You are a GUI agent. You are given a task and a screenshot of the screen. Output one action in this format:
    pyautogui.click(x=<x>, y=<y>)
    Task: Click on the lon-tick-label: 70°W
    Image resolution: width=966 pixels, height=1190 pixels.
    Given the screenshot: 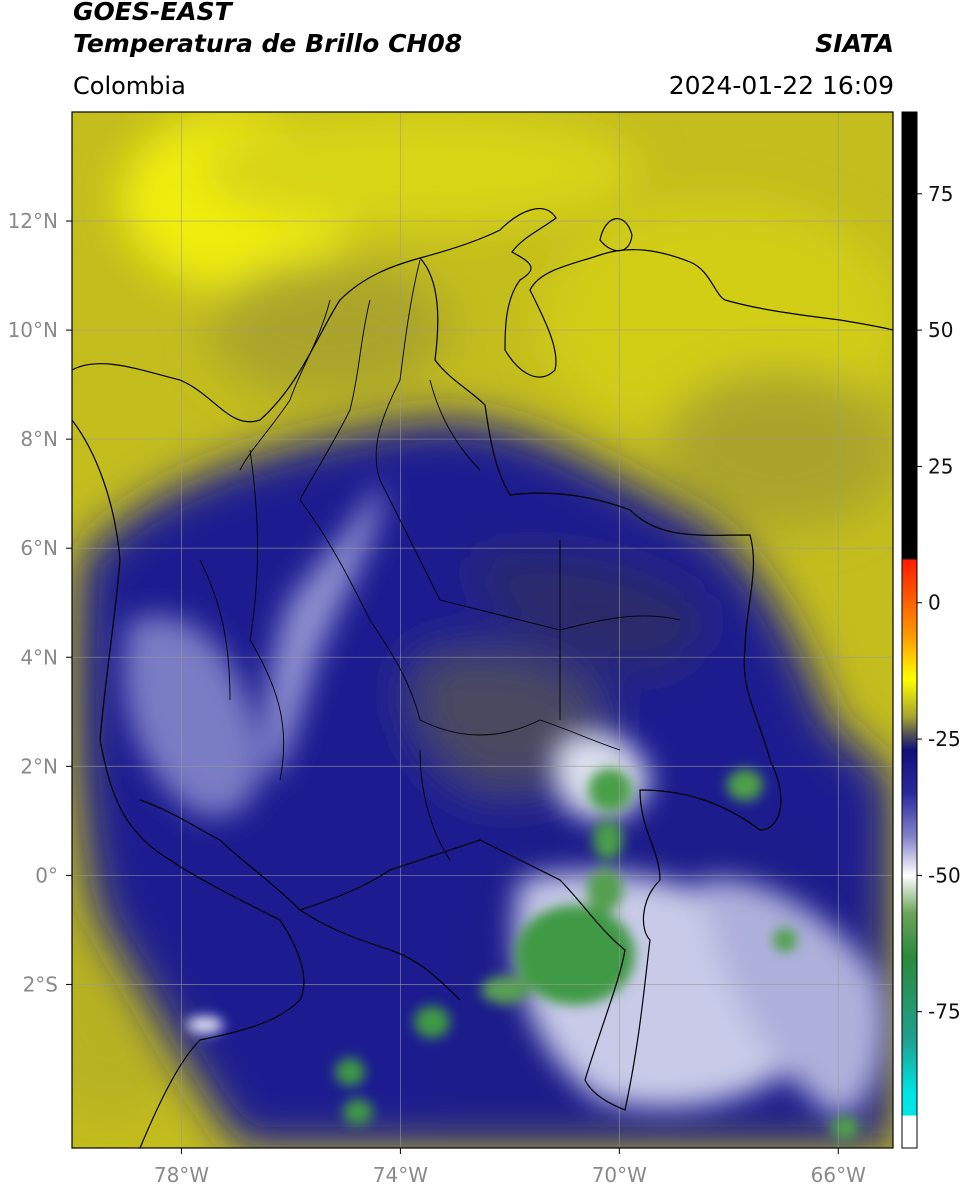 What is the action you would take?
    pyautogui.click(x=619, y=1175)
    